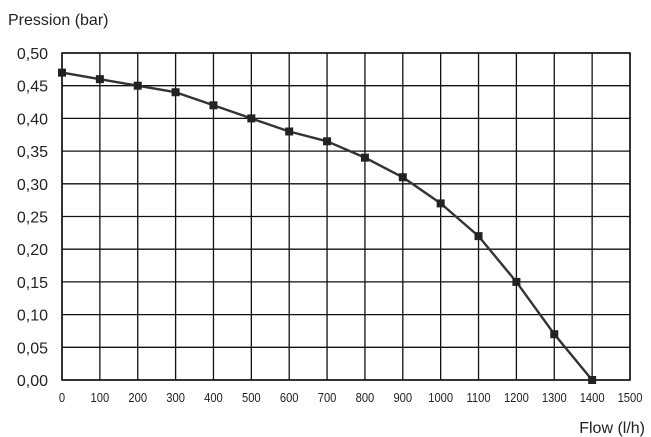 This screenshot has width=651, height=437. What do you see at coordinates (592, 397) in the screenshot?
I see `x-tick-label: 1400` at bounding box center [592, 397].